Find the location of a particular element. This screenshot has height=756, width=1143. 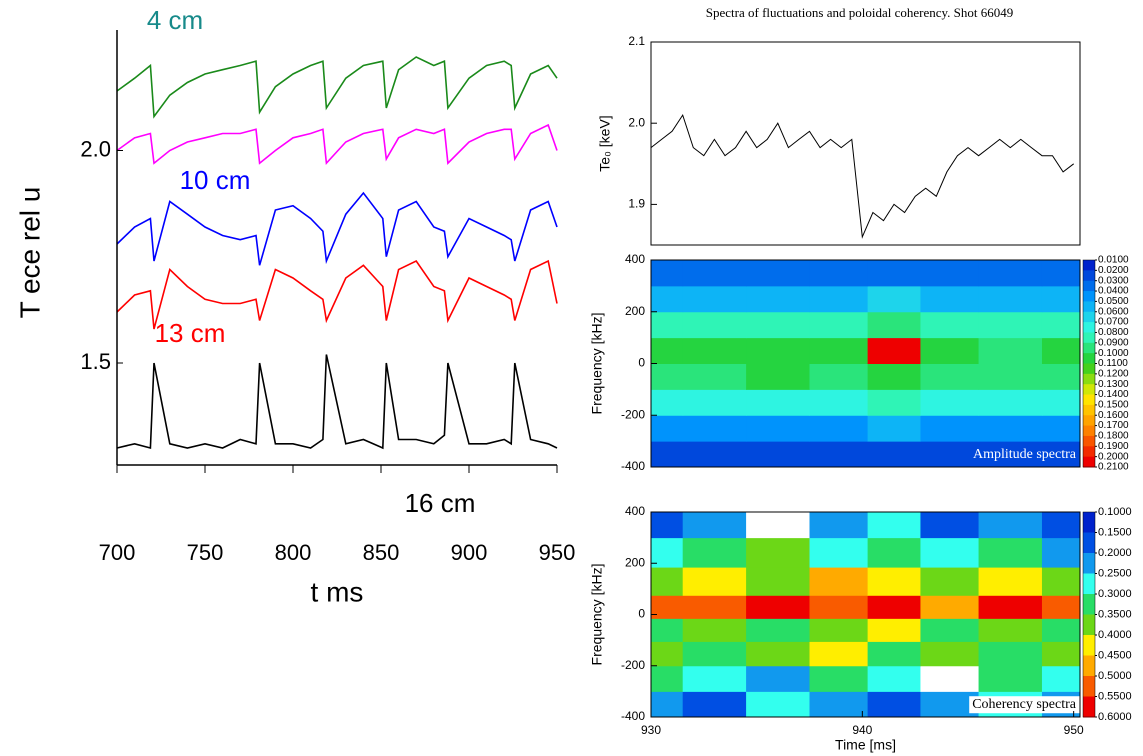

y-tick-label: 0 is located at coordinates (641, 363).